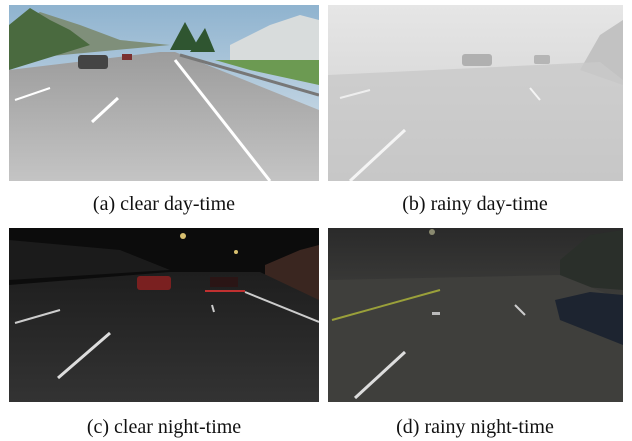 The image size is (632, 441). What do you see at coordinates (164, 427) in the screenshot?
I see `caption: (c) clear night-time` at bounding box center [164, 427].